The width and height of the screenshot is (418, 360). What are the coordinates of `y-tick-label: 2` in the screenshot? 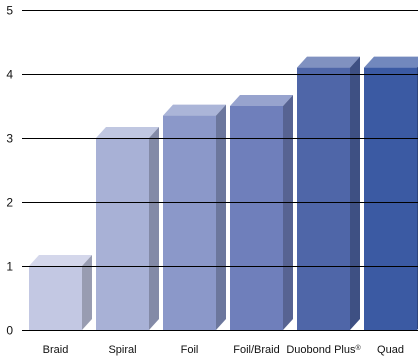 It's located at (9, 203).